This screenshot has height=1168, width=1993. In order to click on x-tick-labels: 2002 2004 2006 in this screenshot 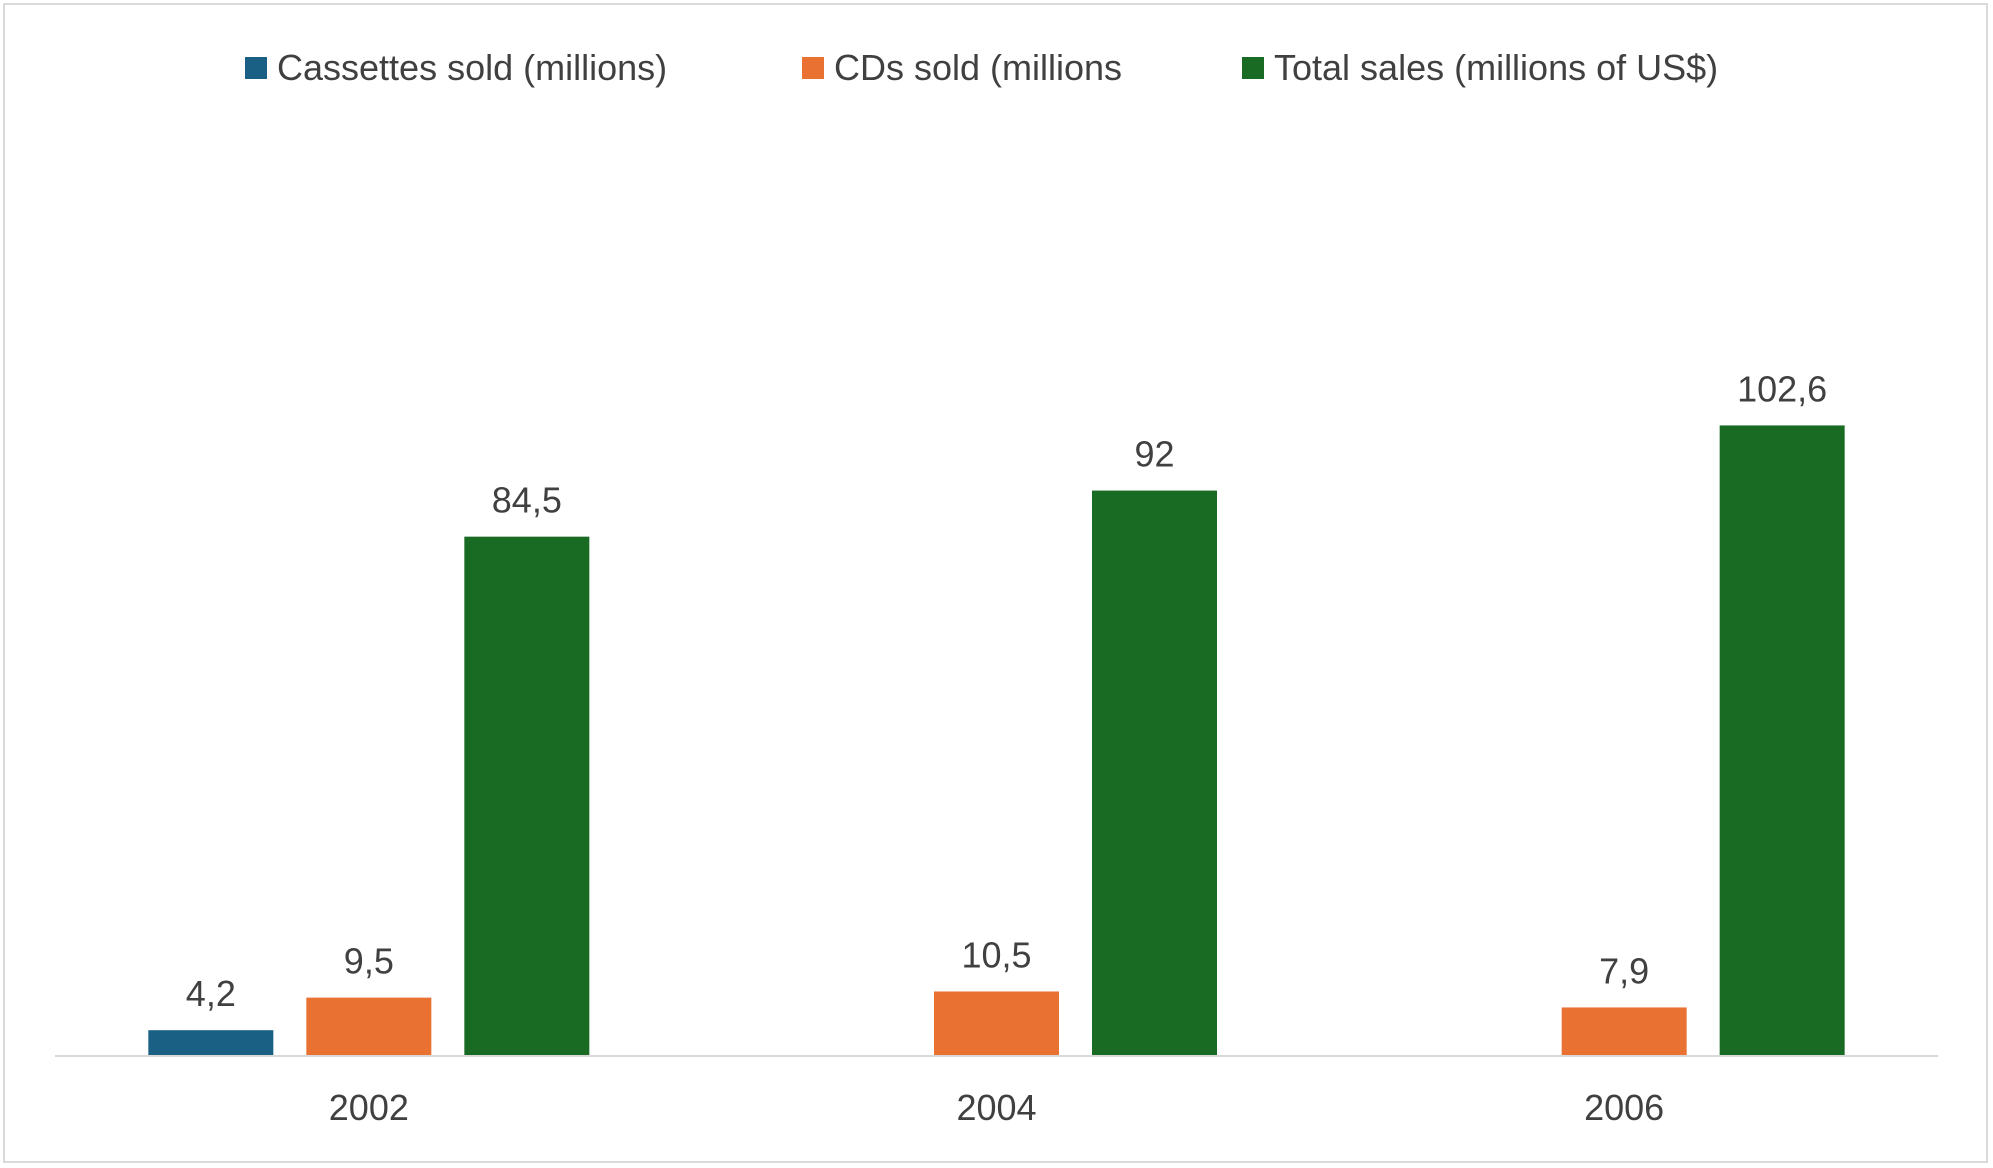, I will do `click(996, 1107)`.